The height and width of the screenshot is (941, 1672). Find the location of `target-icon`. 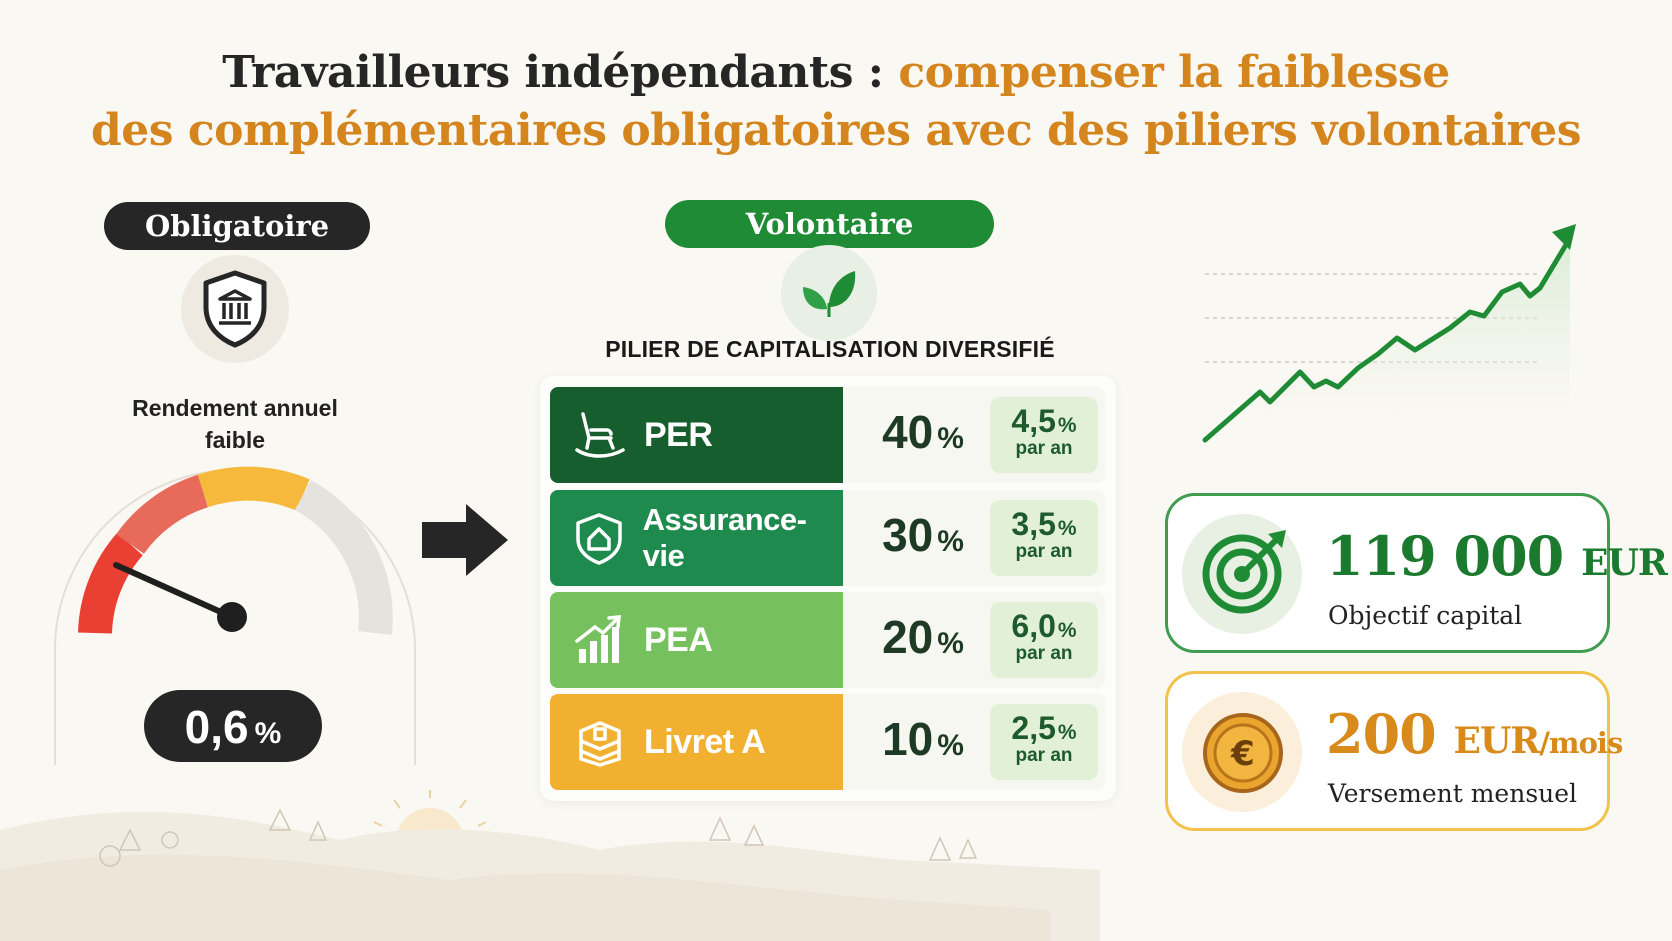

target-icon is located at coordinates (1244, 572).